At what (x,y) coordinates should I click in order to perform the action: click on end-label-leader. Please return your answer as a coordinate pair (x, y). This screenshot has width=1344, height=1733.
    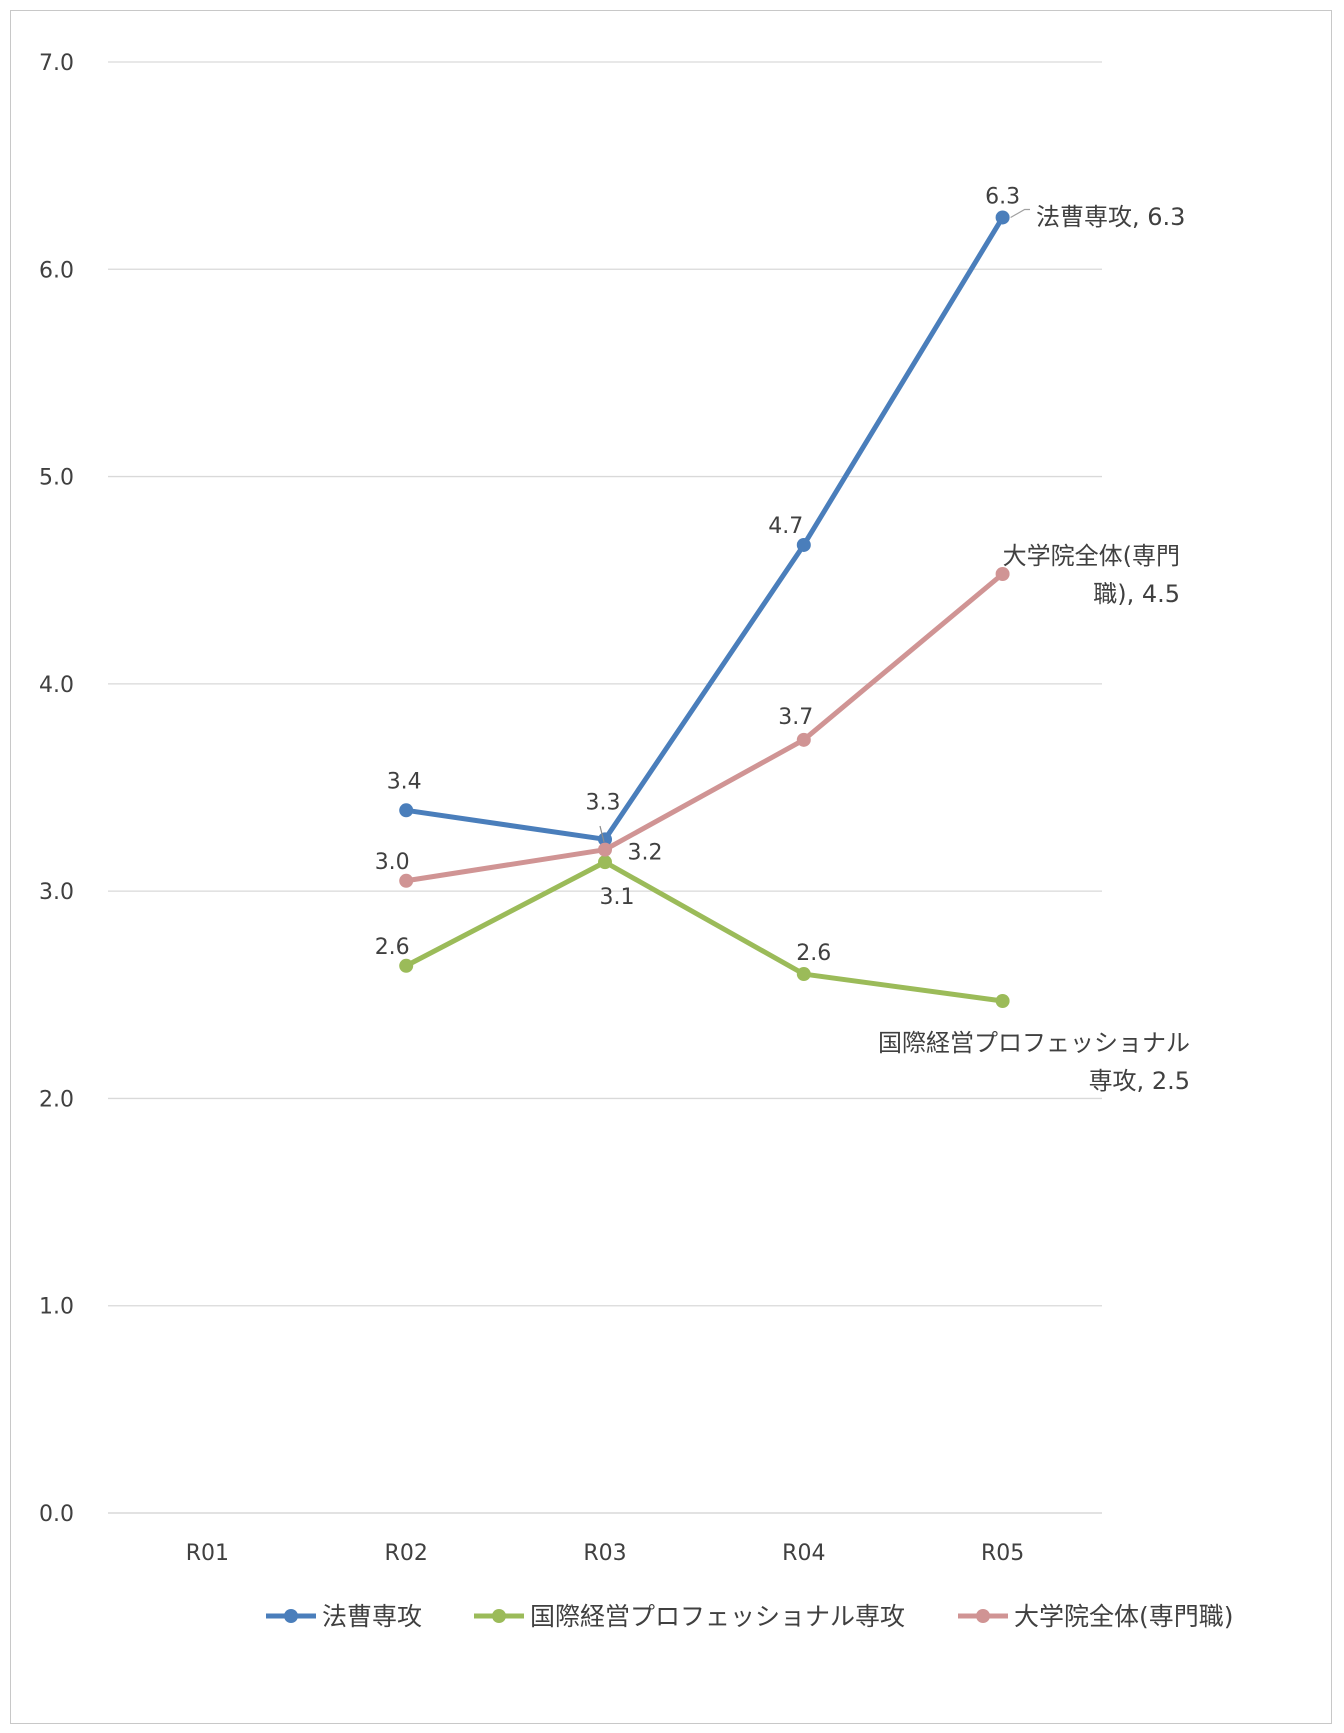
    Looking at the image, I should click on (1020, 213).